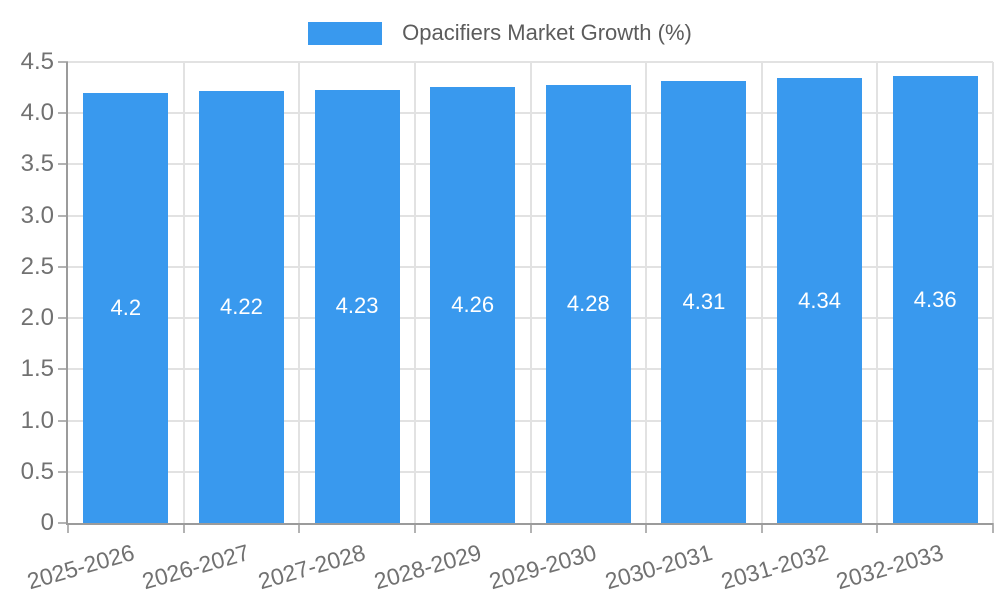 The image size is (1000, 600). Describe the element at coordinates (890, 567) in the screenshot. I see `x-tick-label: 2032-2033` at that location.